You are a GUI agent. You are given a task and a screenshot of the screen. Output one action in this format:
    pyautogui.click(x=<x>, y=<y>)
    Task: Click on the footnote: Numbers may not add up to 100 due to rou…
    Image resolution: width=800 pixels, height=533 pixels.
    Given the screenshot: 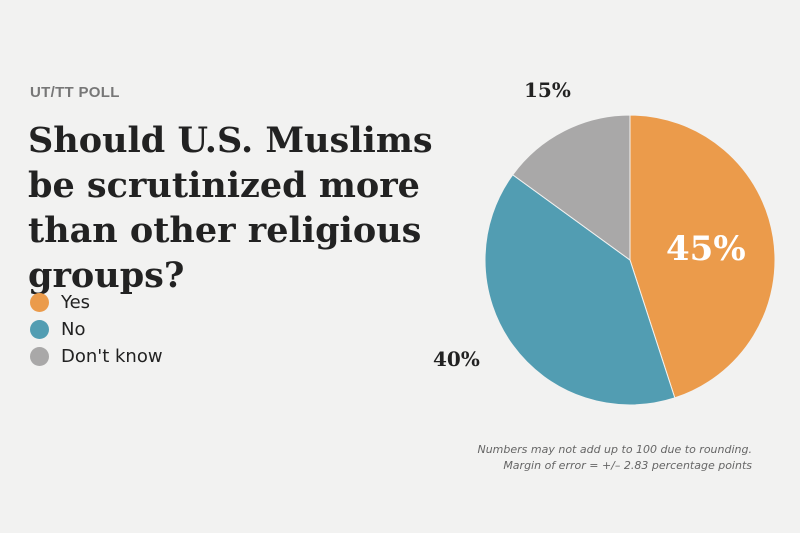 What is the action you would take?
    pyautogui.click(x=614, y=458)
    